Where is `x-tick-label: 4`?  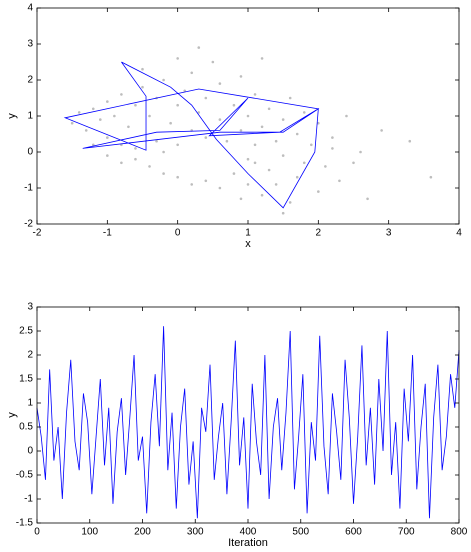
x-tick-label: 4 is located at coordinates (459, 233).